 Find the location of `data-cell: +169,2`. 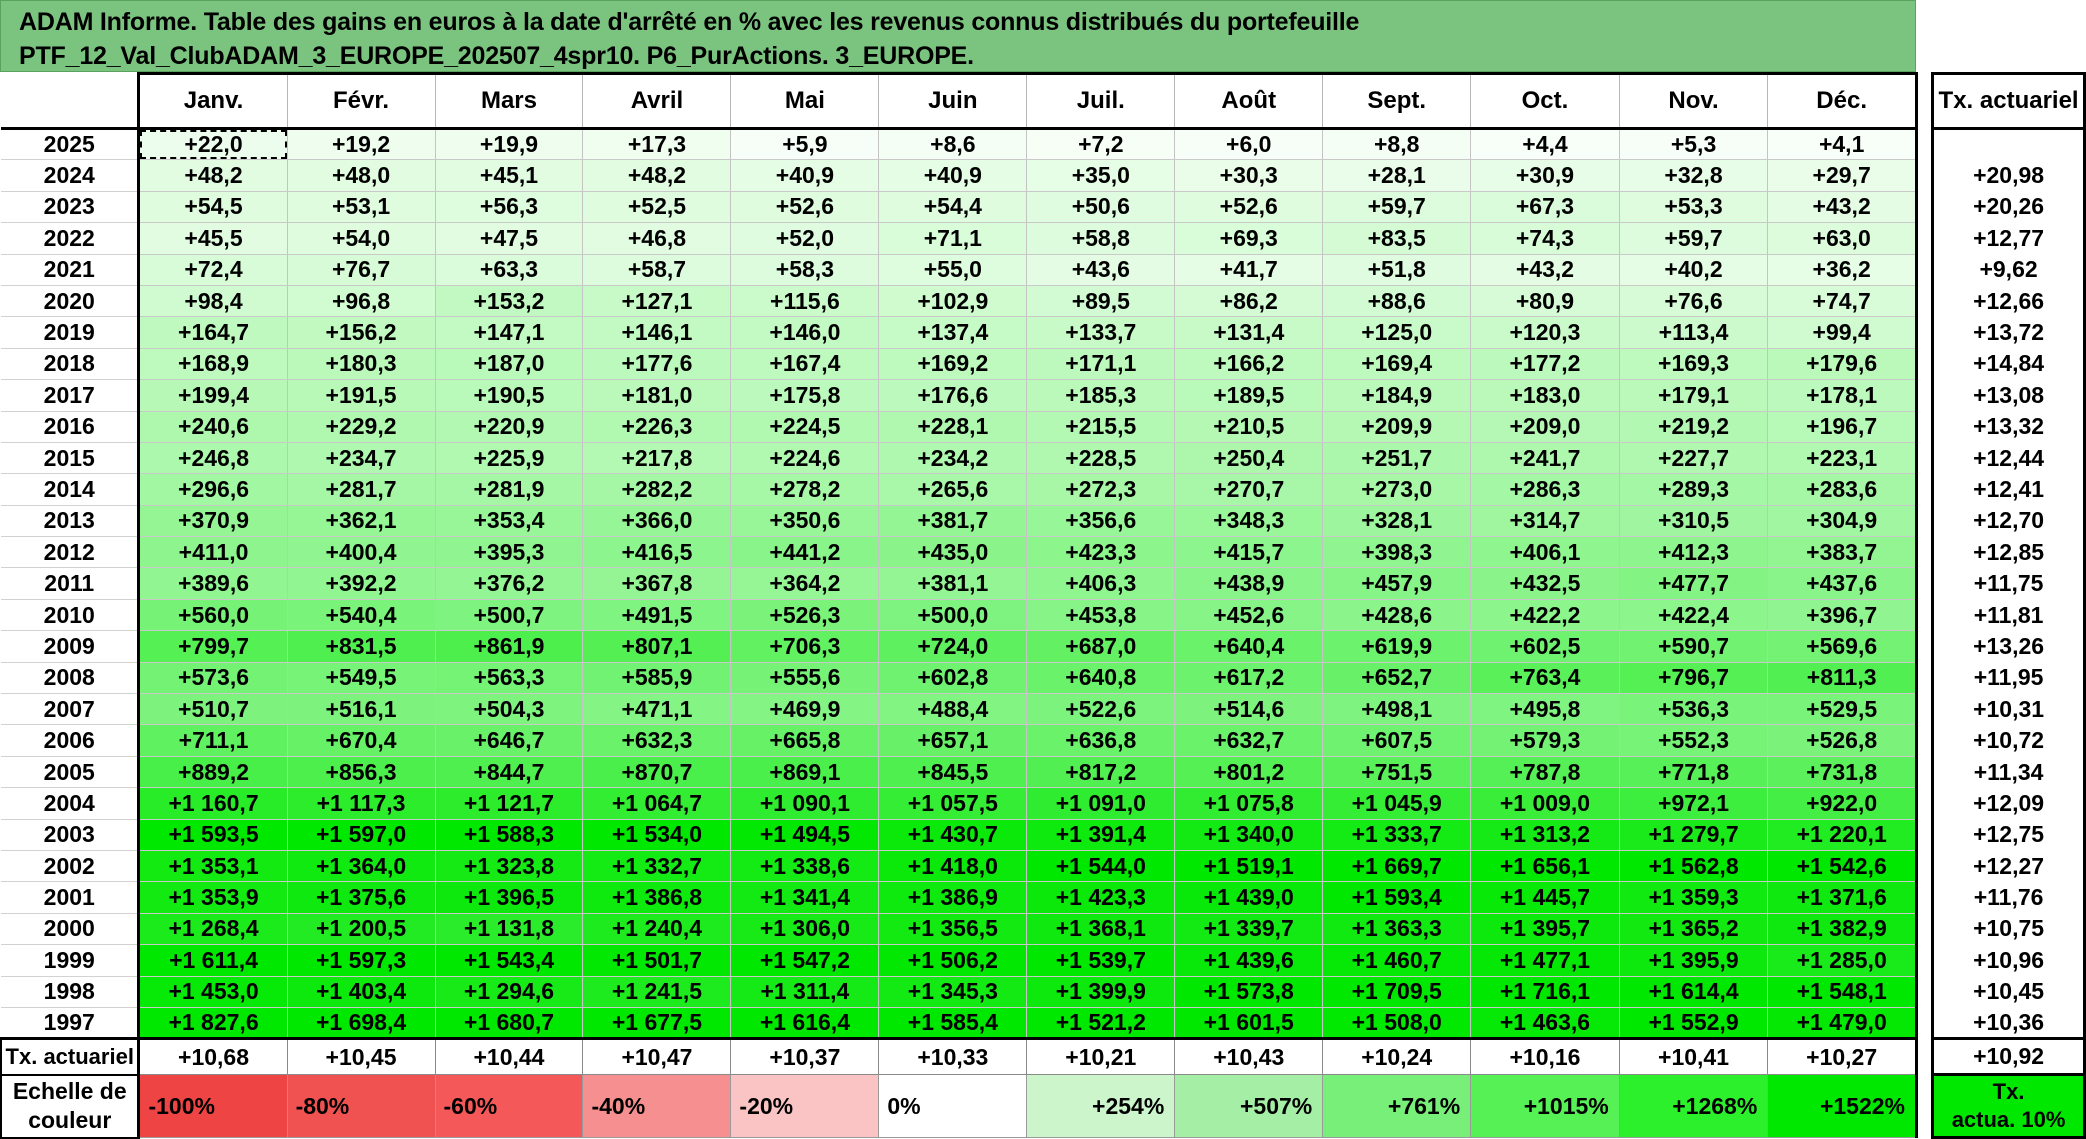

data-cell: +169,2 is located at coordinates (953, 364).